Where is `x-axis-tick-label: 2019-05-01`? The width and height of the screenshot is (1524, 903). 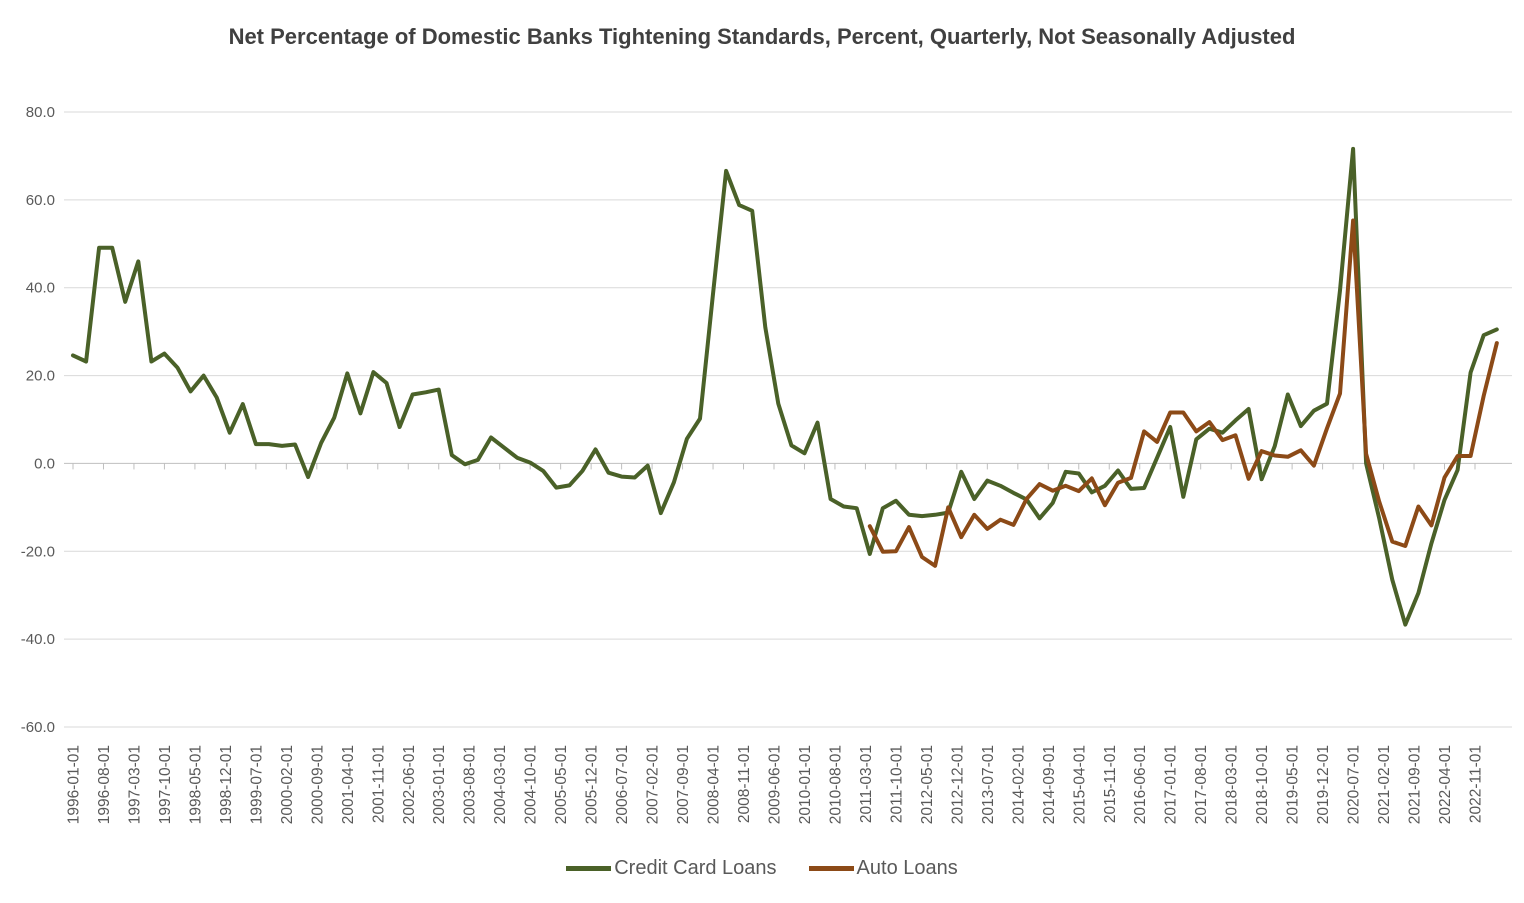
x-axis-tick-label: 2019-05-01 is located at coordinates (1293, 784).